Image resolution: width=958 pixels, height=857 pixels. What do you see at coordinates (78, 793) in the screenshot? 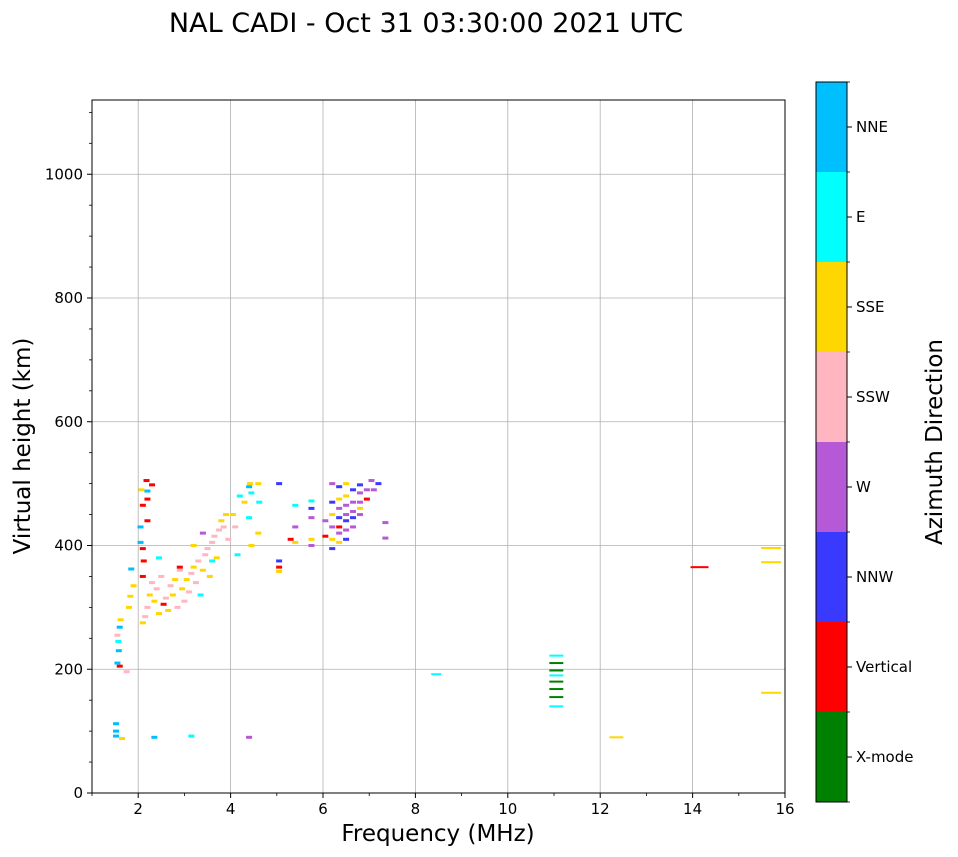
I see `y-tick-label: 0` at bounding box center [78, 793].